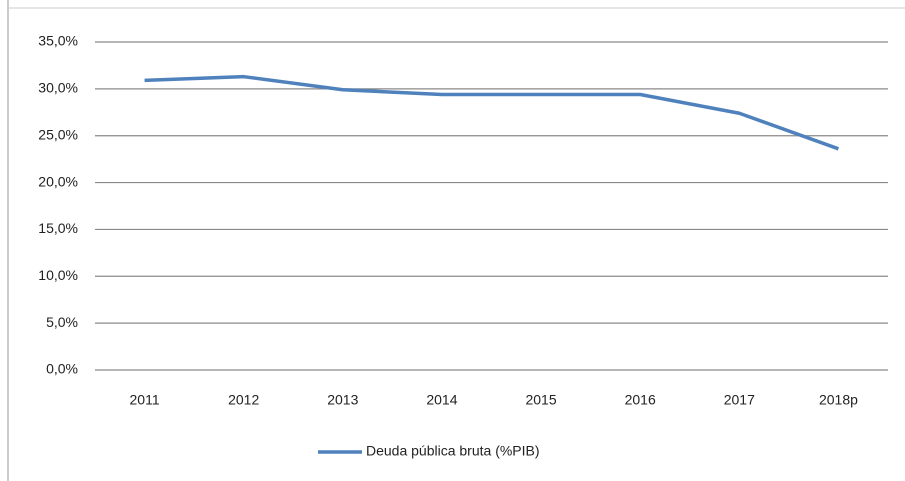 This screenshot has height=481, width=905. Describe the element at coordinates (62, 369) in the screenshot. I see `y-tick-label: 0,0%` at that location.